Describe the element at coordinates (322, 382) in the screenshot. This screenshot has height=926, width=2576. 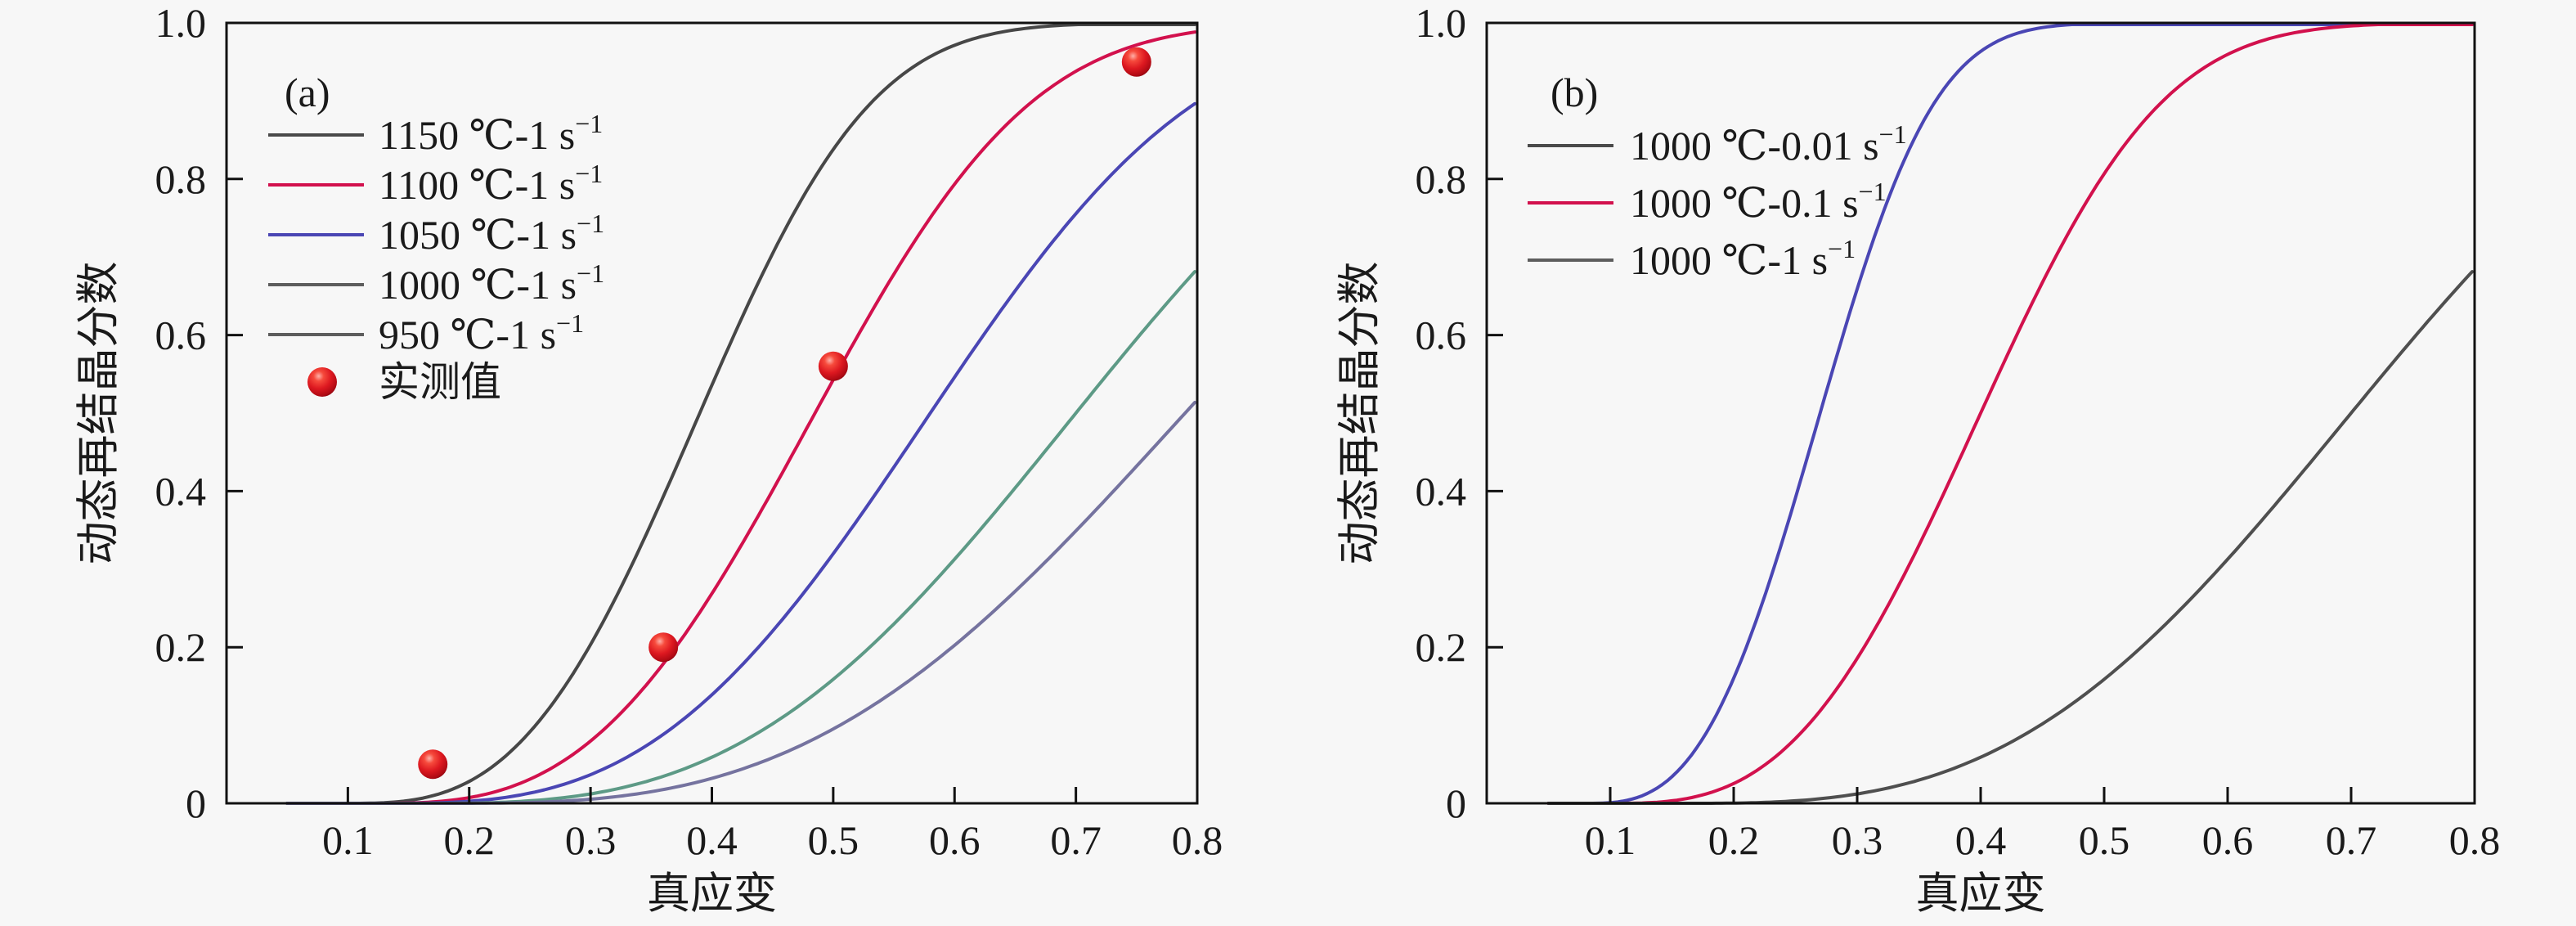
I see `legend-marker-sphere-icon` at that location.